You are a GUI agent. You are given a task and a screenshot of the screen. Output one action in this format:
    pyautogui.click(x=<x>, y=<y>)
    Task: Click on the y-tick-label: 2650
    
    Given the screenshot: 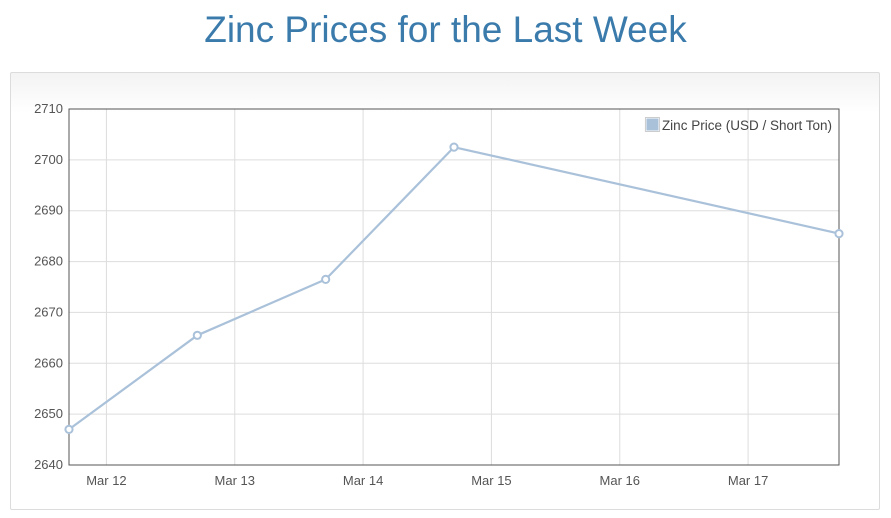 What is the action you would take?
    pyautogui.click(x=48, y=413)
    